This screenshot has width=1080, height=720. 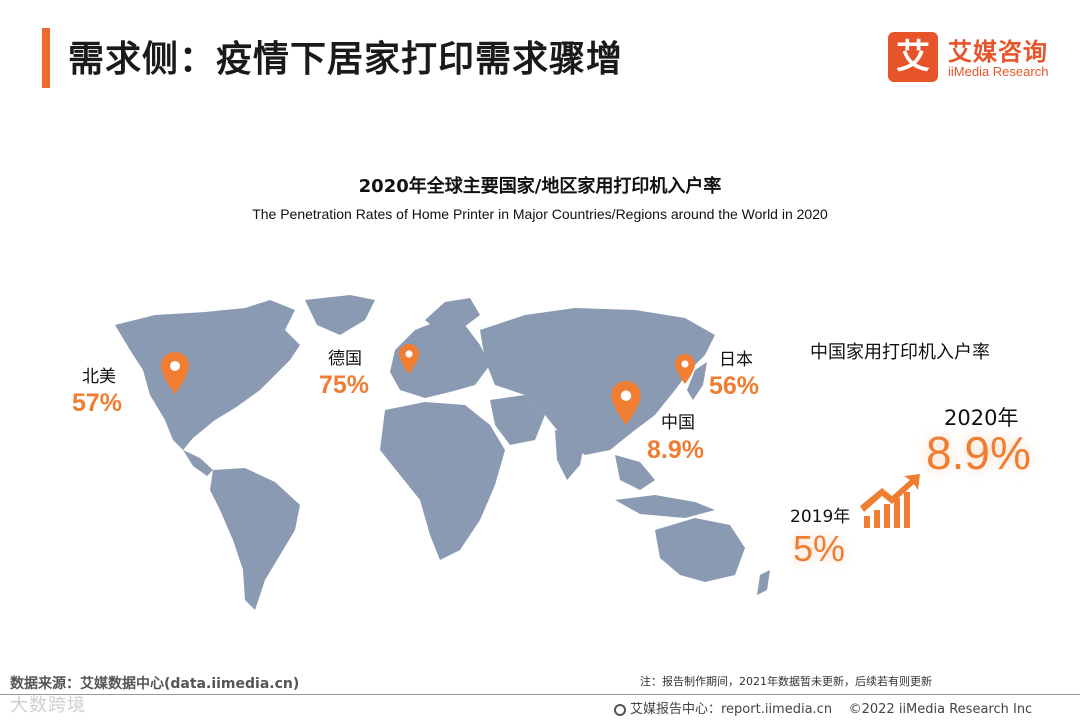 I want to click on report-center-icon, so click(x=620, y=710).